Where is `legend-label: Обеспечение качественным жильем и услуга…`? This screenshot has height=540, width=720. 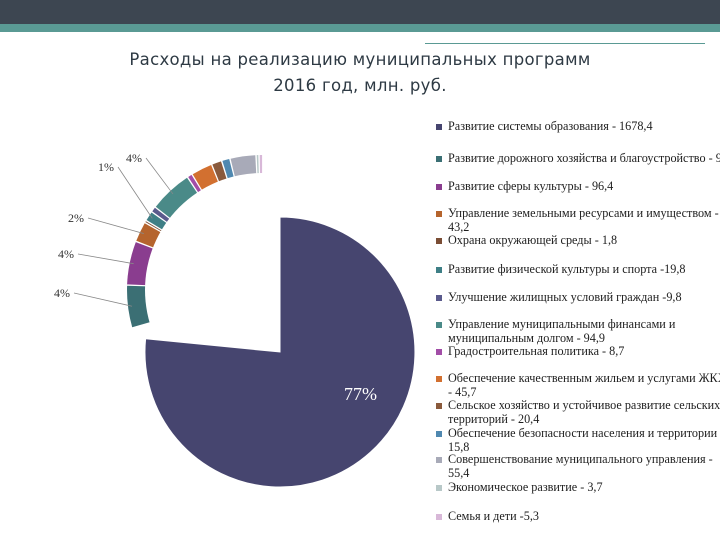
legend-label: Обеспечение качественным жильем и услуга… is located at coordinates (584, 385).